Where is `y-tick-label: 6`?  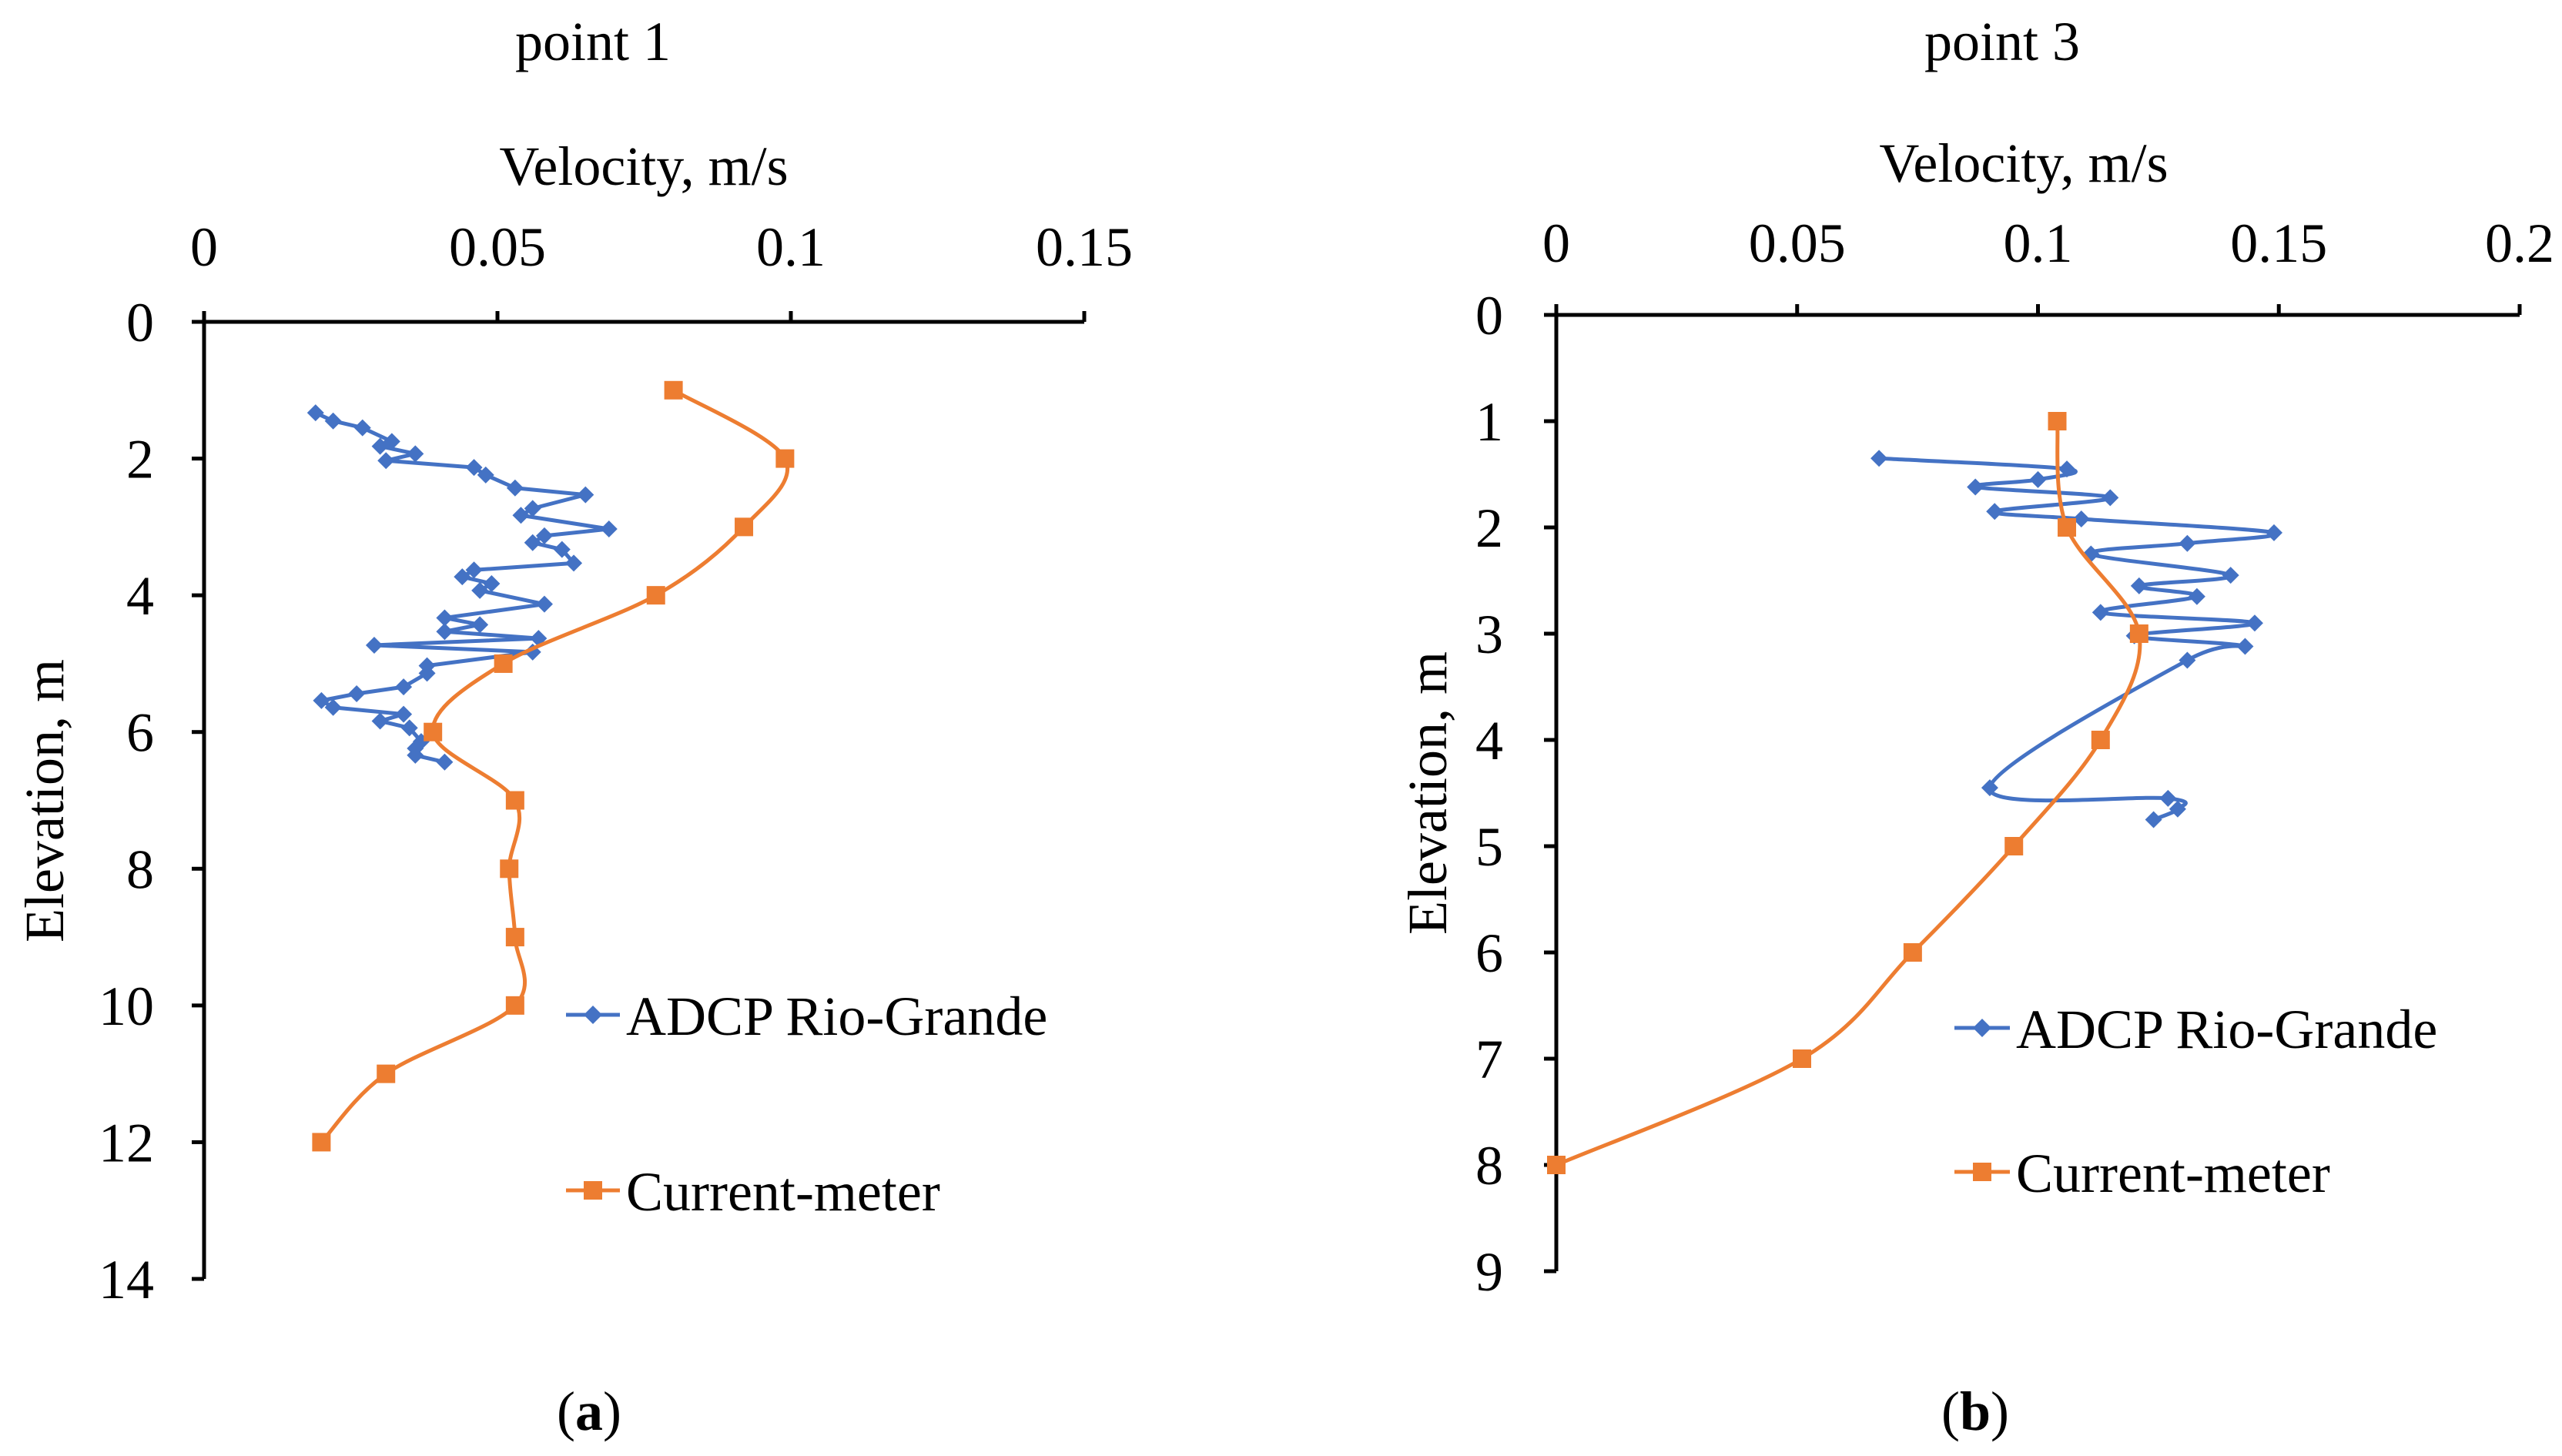
y-tick-label: 6 is located at coordinates (140, 733).